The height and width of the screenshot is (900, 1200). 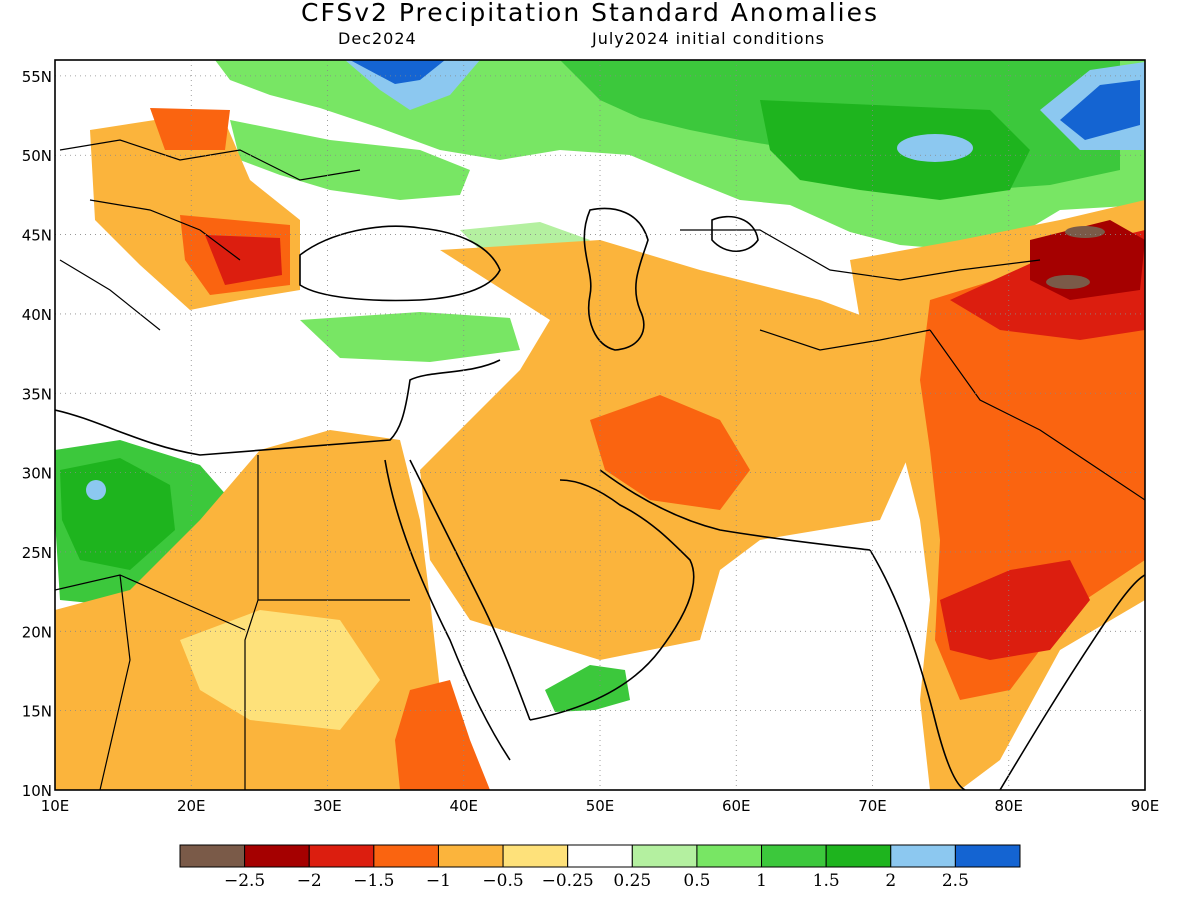 What do you see at coordinates (244, 881) in the screenshot?
I see `colorbar-label: −2.5` at bounding box center [244, 881].